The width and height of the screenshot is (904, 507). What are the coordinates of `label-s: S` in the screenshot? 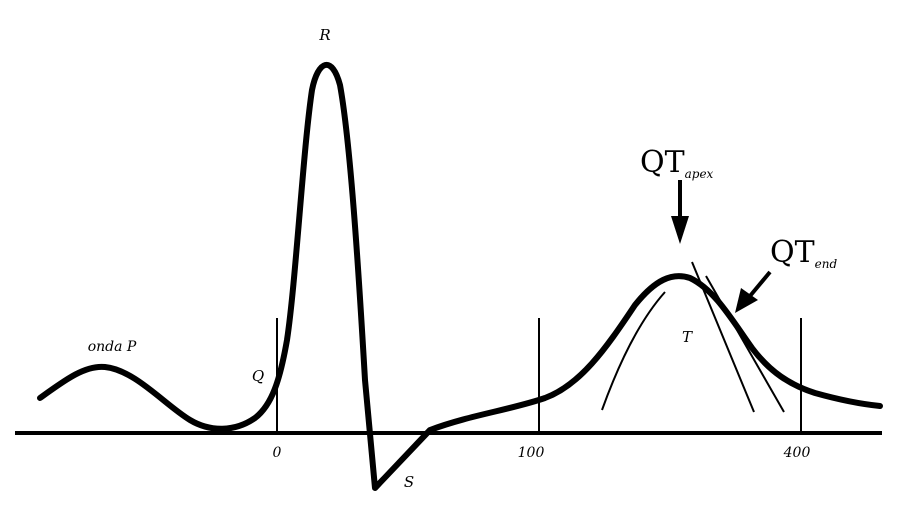 It's located at (409, 482).